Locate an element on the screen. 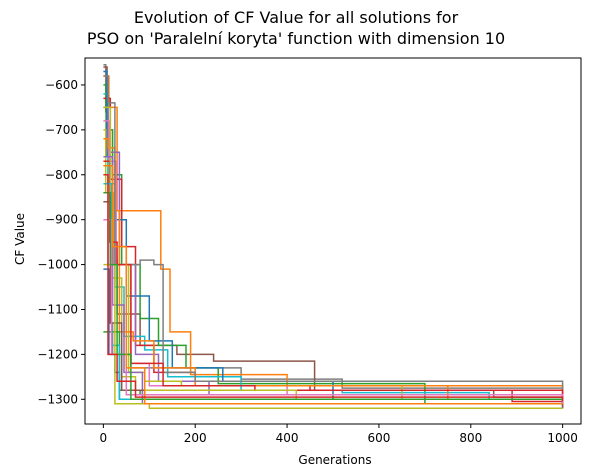  y-tick-label: −1100 is located at coordinates (57, 309).